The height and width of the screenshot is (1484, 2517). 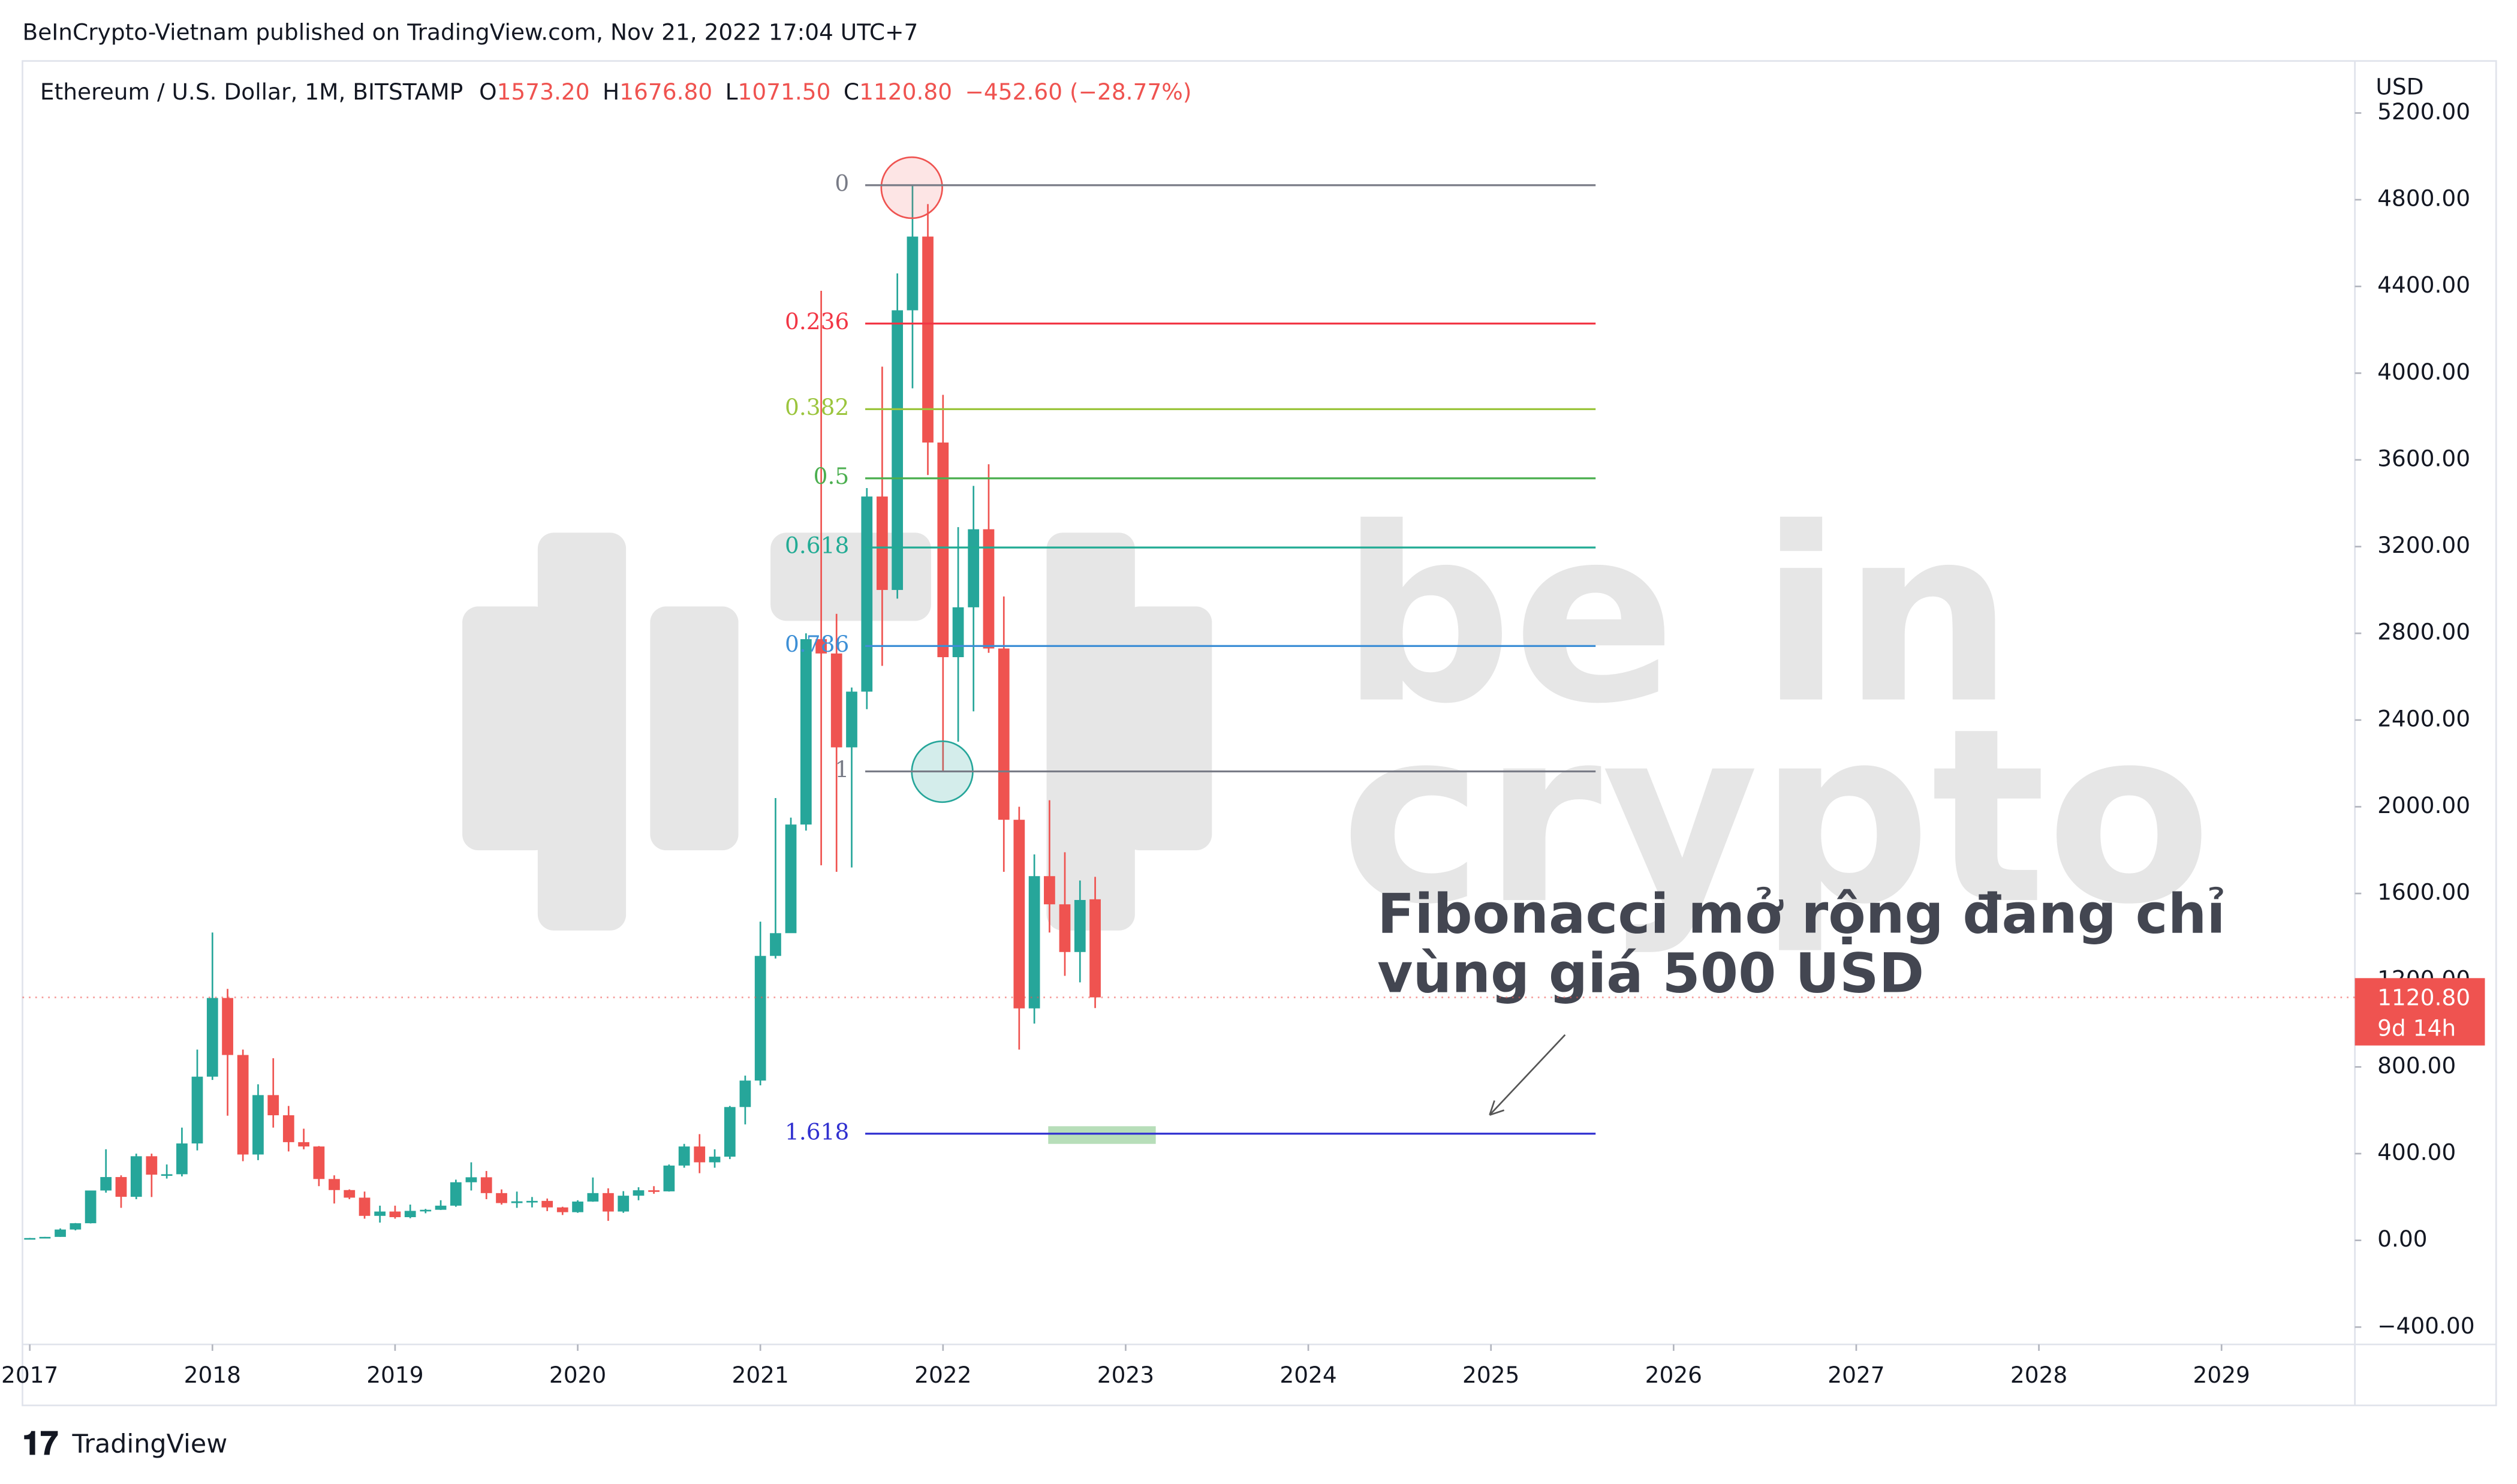 What do you see at coordinates (1801, 914) in the screenshot?
I see `annotation: Fibonacci mở rộng đang chỉ` at bounding box center [1801, 914].